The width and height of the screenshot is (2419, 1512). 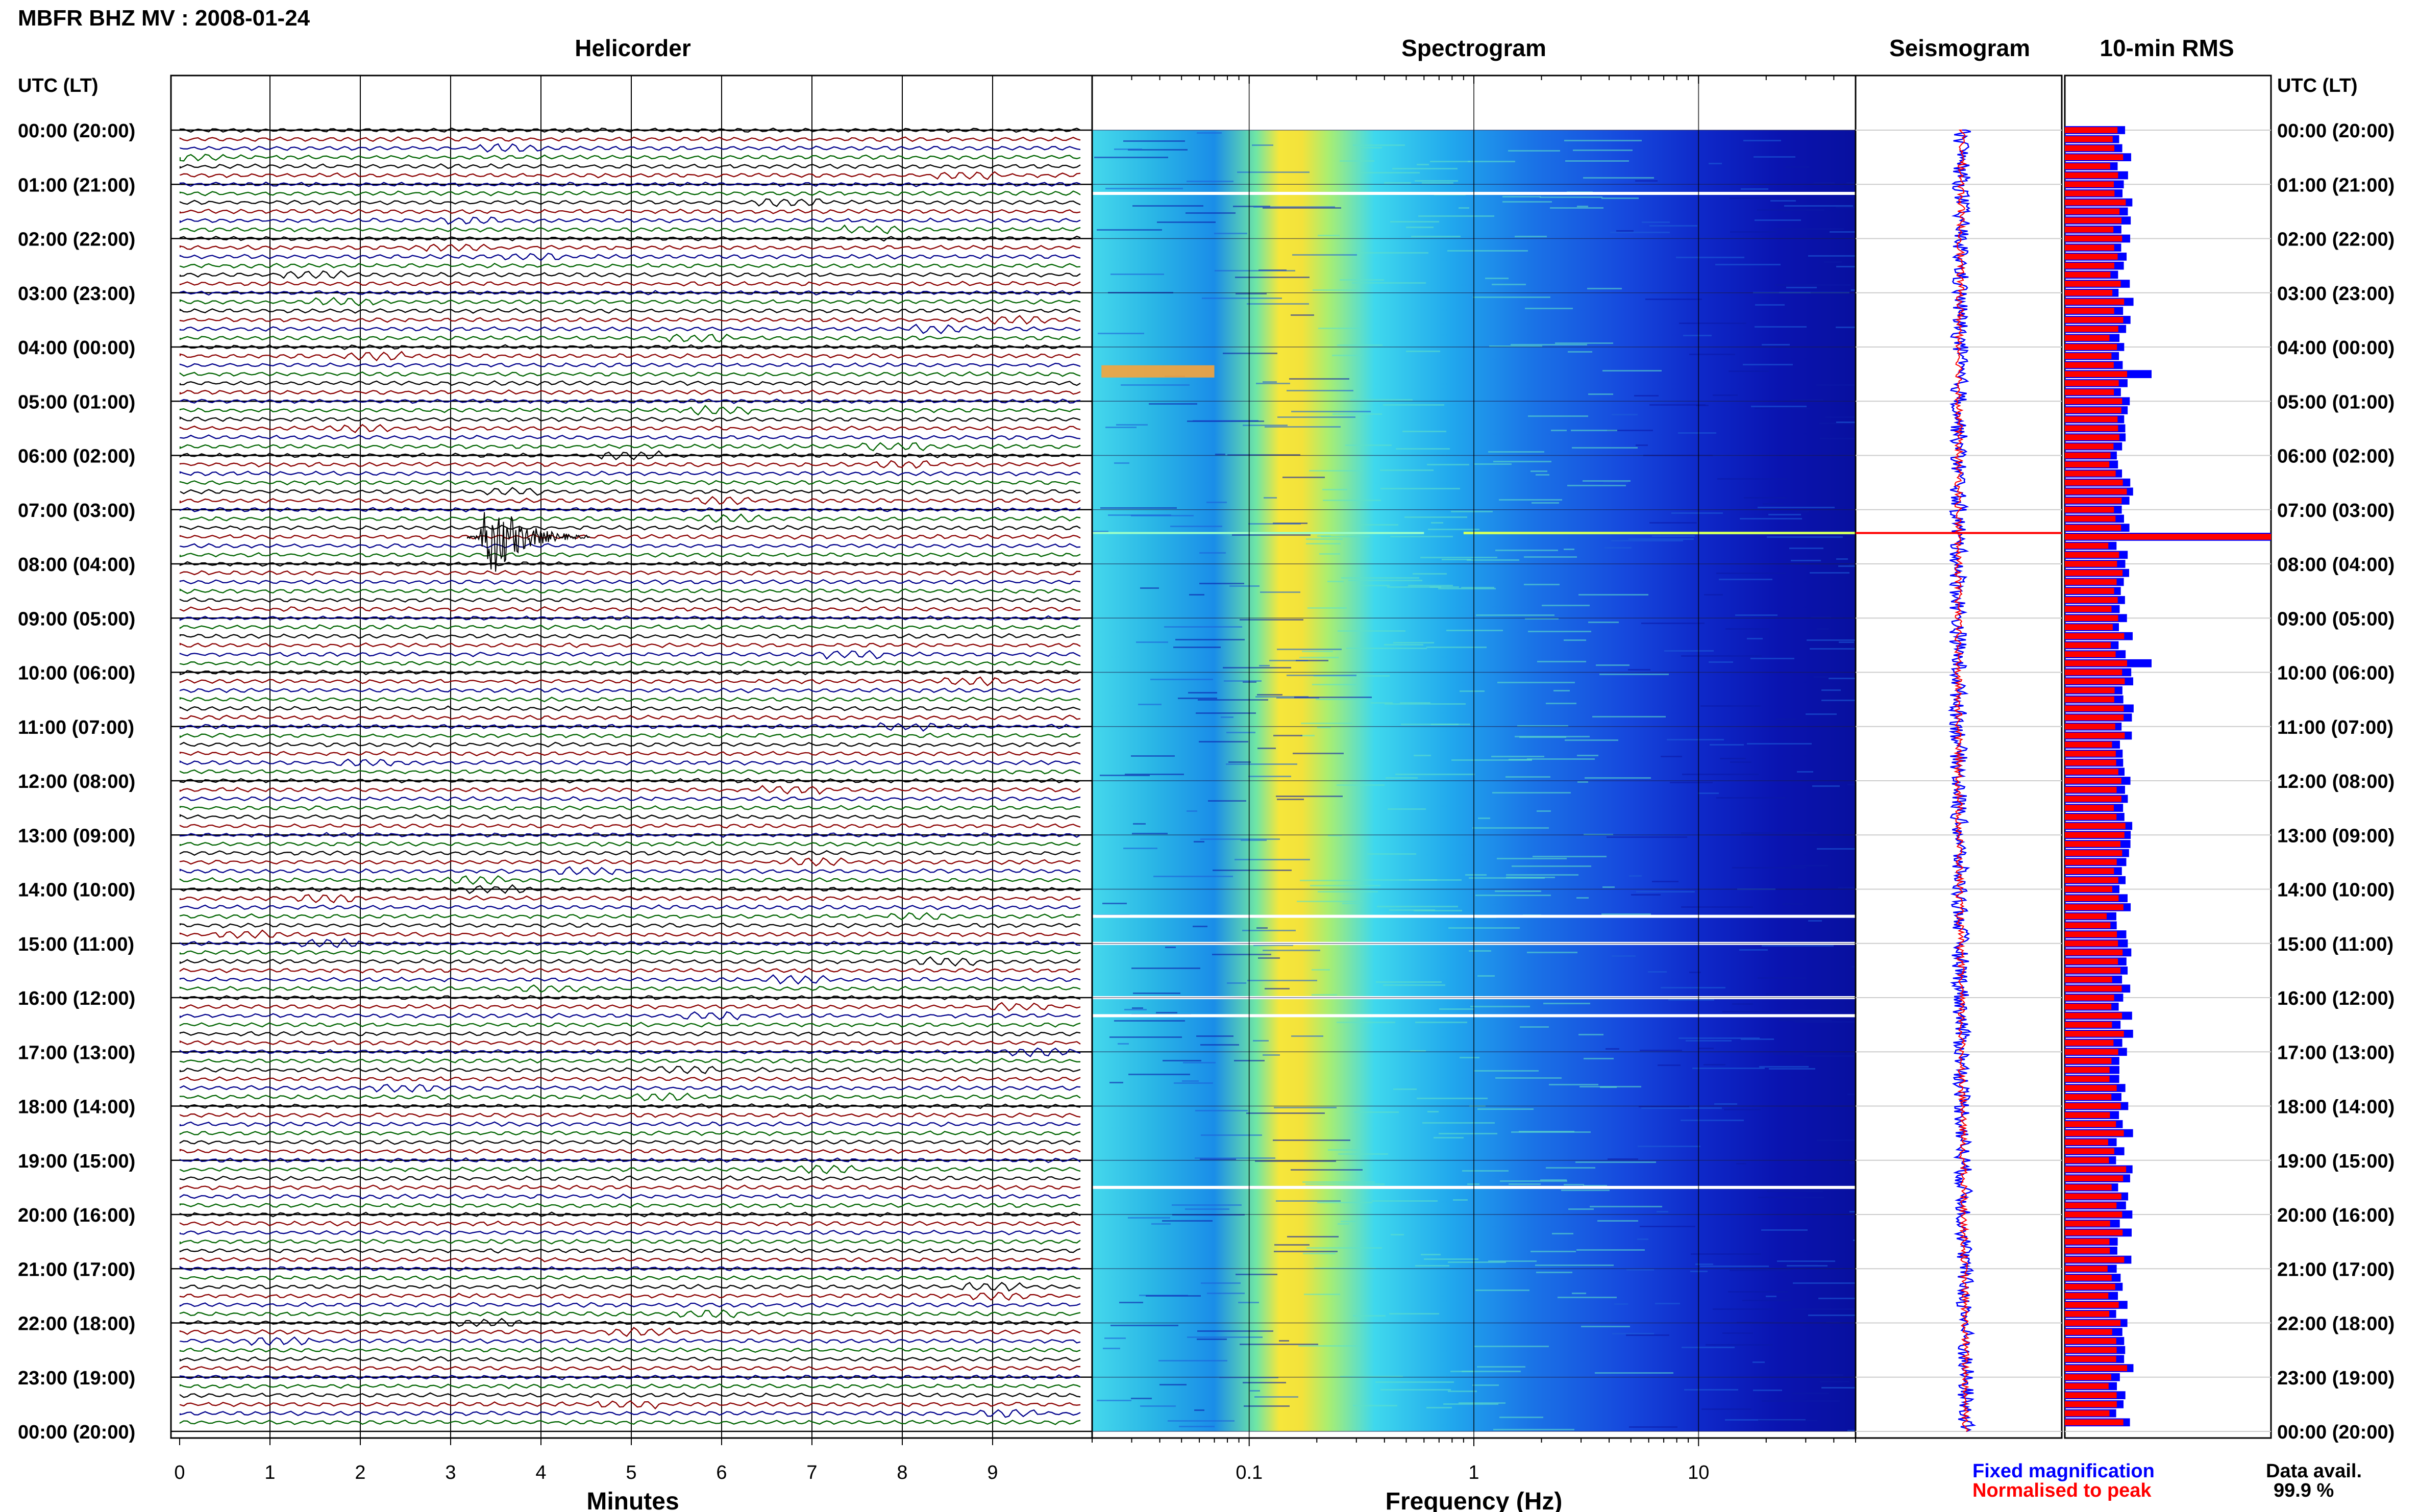 I want to click on time-label-right: 04:00 (00:00), so click(x=2336, y=348).